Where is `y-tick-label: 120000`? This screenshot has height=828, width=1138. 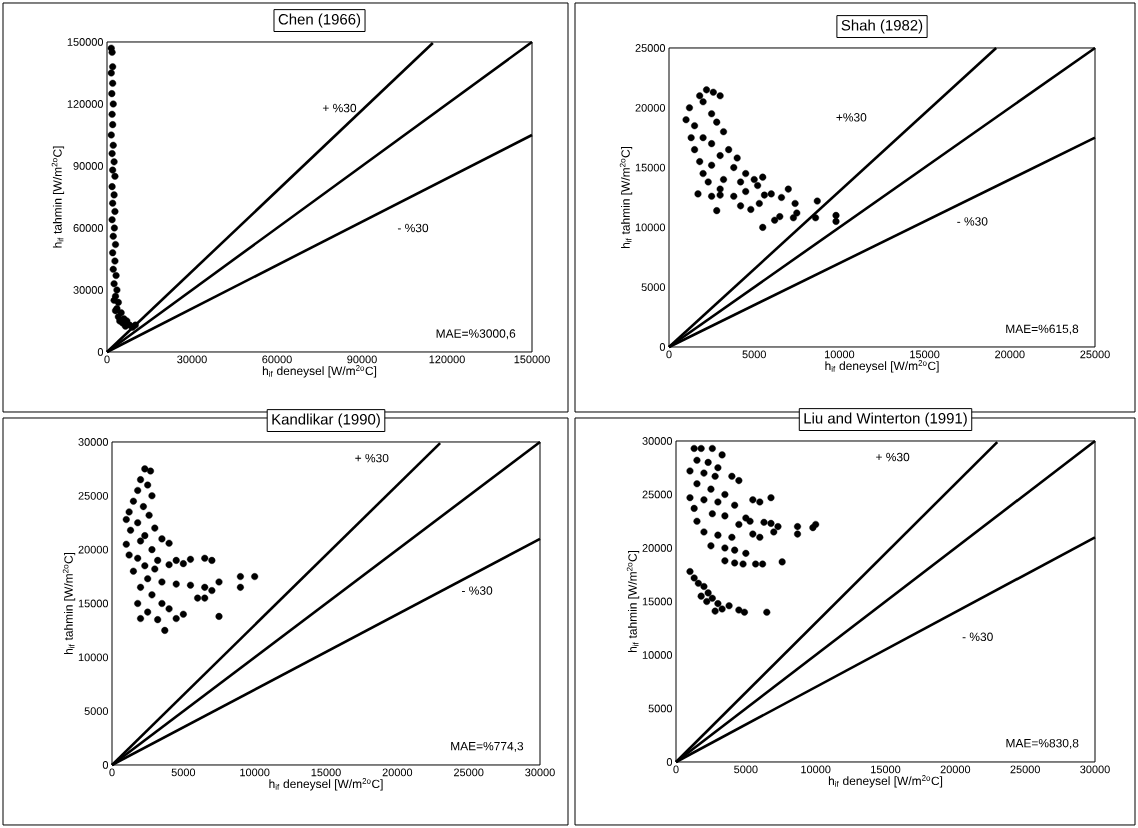 y-tick-label: 120000 is located at coordinates (85, 104).